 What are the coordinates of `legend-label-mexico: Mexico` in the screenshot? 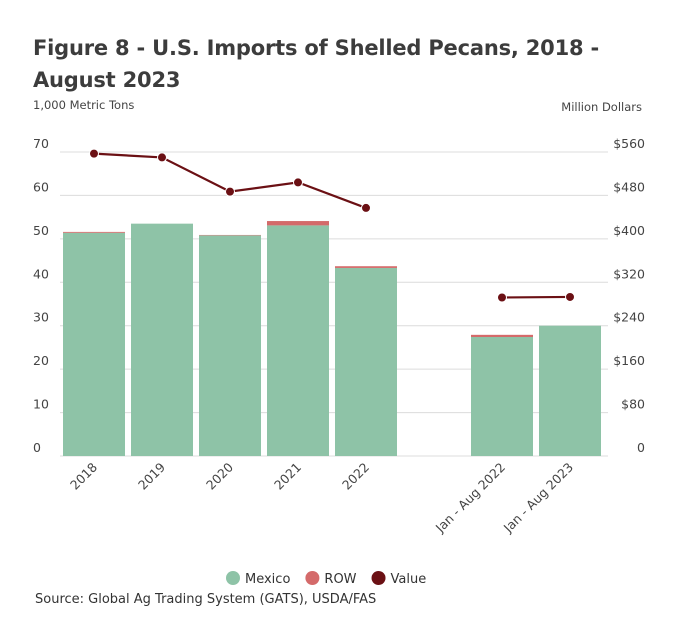 It's located at (267, 579).